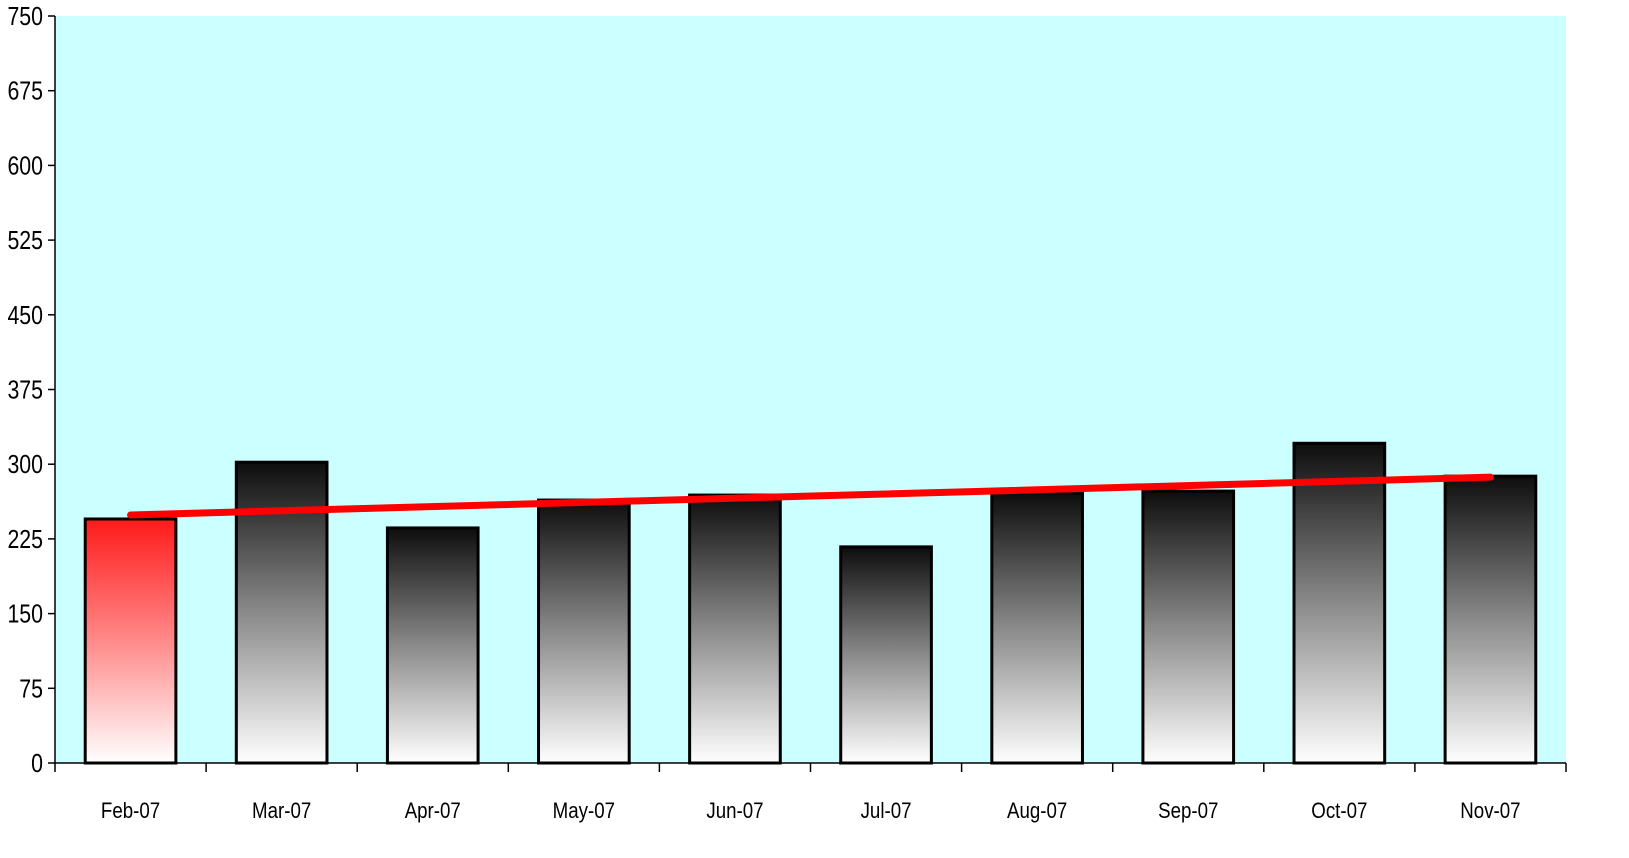  What do you see at coordinates (25, 391) in the screenshot?
I see `y-tick-label: 375` at bounding box center [25, 391].